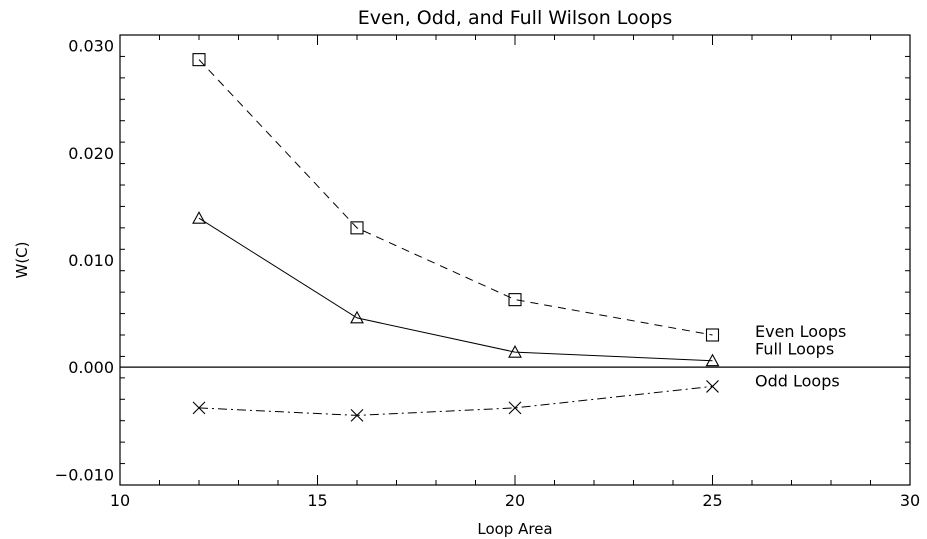 This screenshot has width=927, height=539. I want to click on x-tick-label: 20, so click(515, 500).